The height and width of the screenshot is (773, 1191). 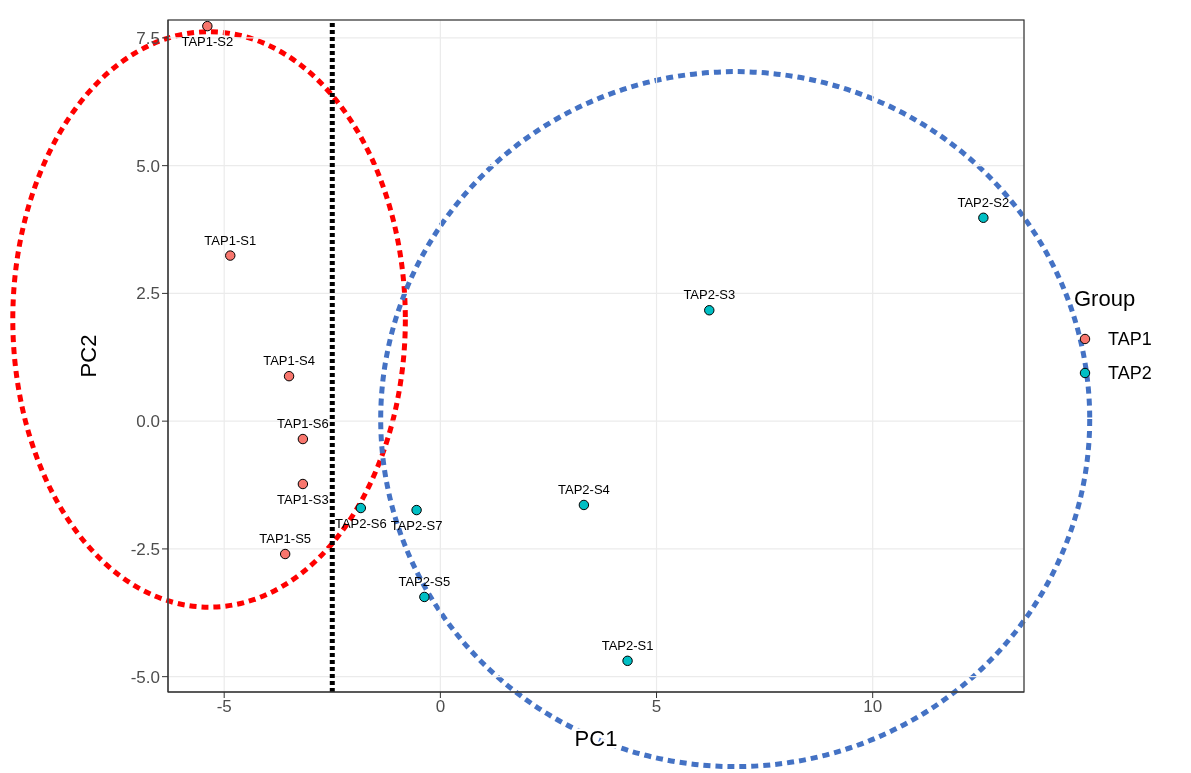 What do you see at coordinates (1130, 339) in the screenshot?
I see `legend-label: TAP1` at bounding box center [1130, 339].